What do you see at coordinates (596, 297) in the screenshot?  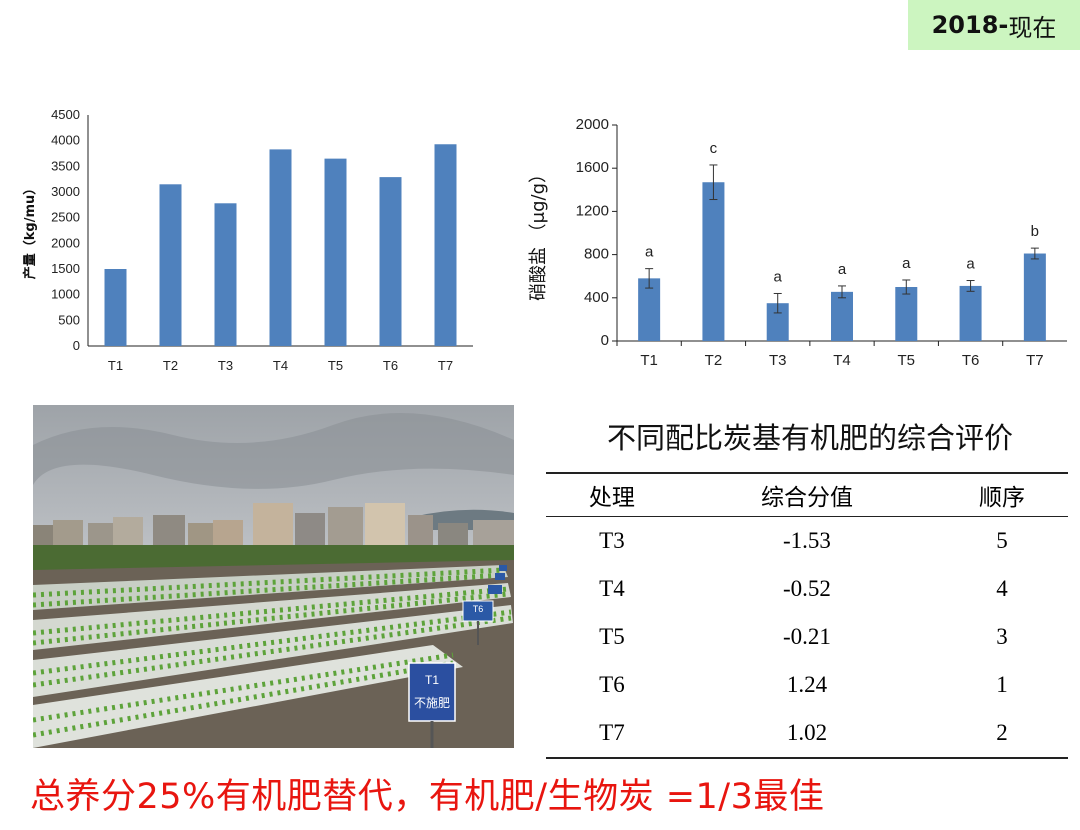 I see `y-tick-label: 400` at bounding box center [596, 297].